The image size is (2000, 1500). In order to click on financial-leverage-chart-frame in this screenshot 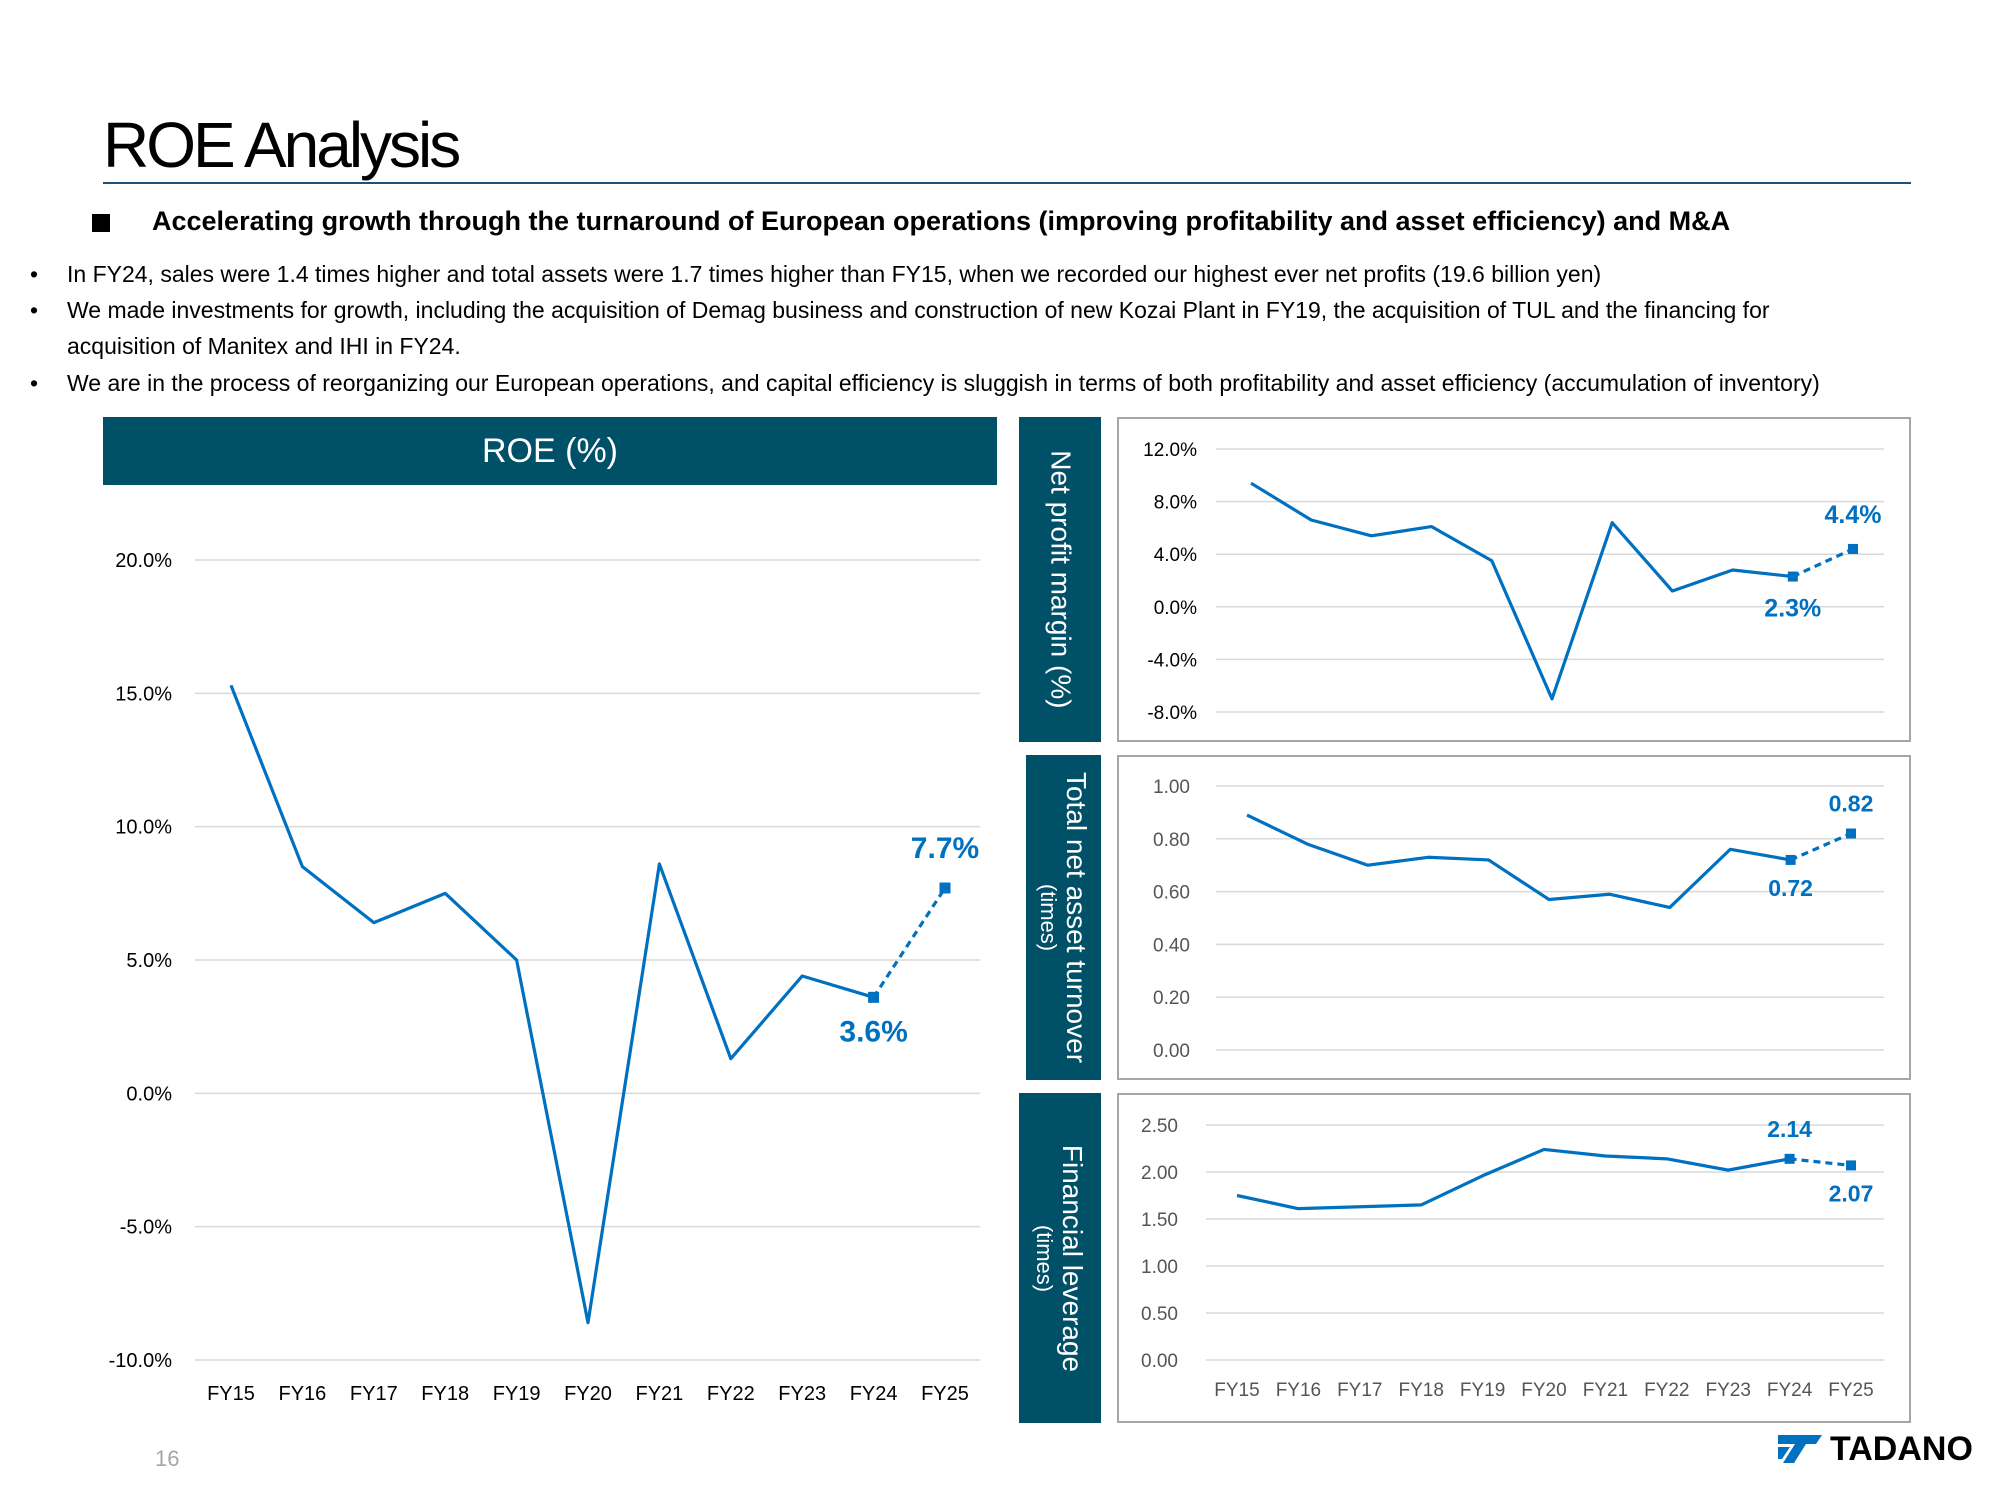, I will do `click(1514, 1258)`.